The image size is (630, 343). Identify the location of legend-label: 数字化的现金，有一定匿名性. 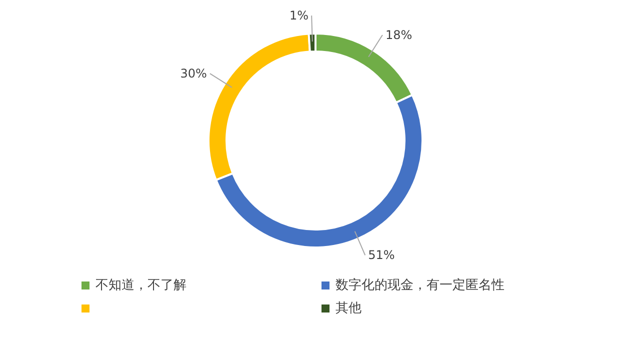
(420, 285).